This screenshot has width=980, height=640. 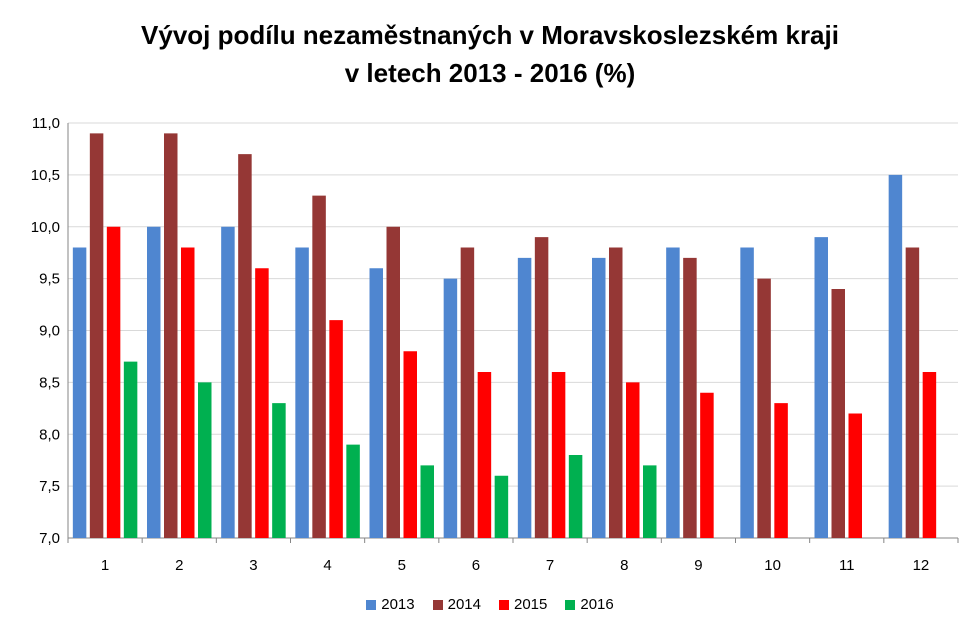 I want to click on legend-item-2016: 2016, so click(x=589, y=604).